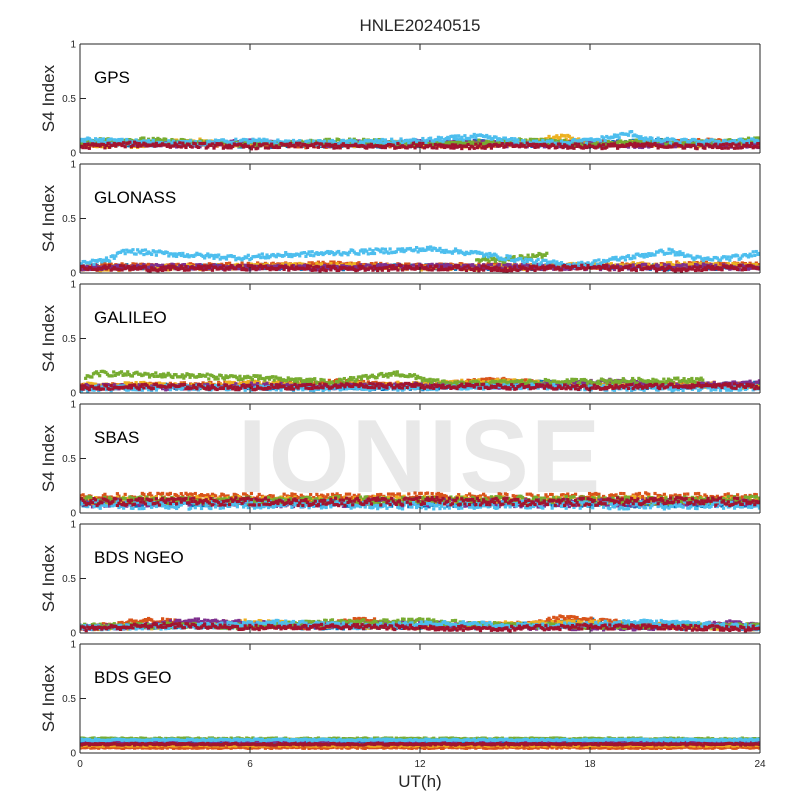 Image resolution: width=800 pixels, height=800 pixels. What do you see at coordinates (420, 98) in the screenshot?
I see `axes-background` at bounding box center [420, 98].